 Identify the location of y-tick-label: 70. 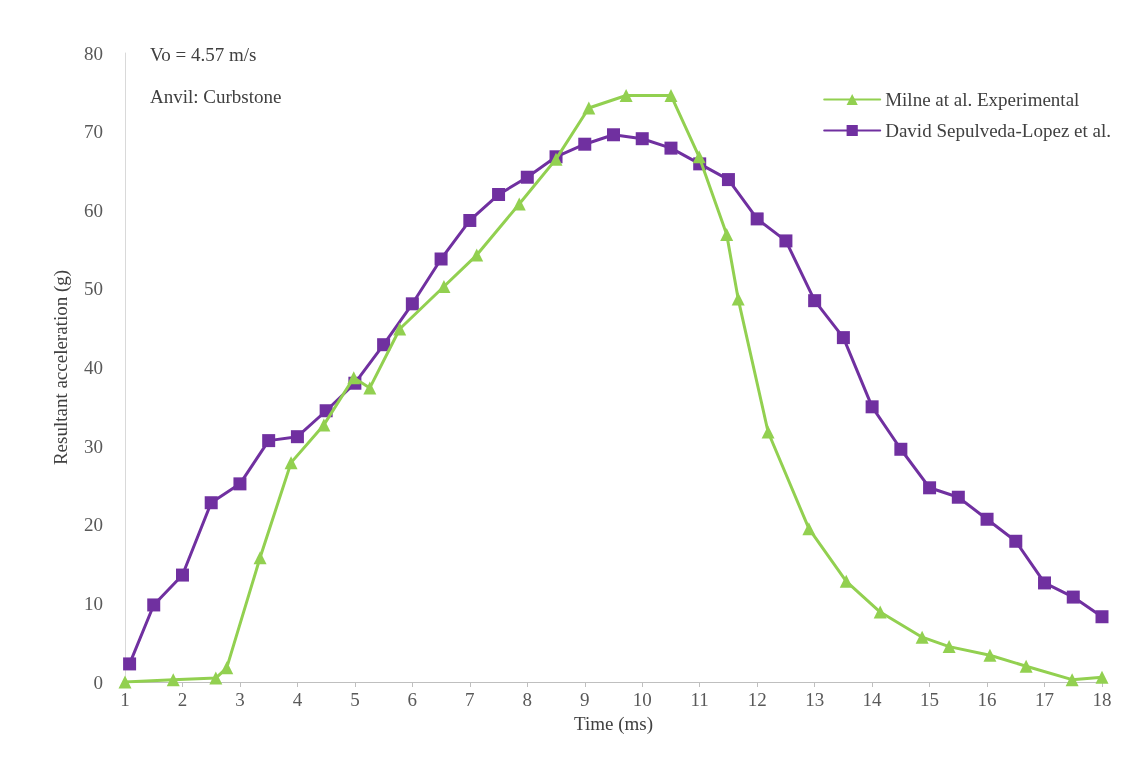
(93, 132).